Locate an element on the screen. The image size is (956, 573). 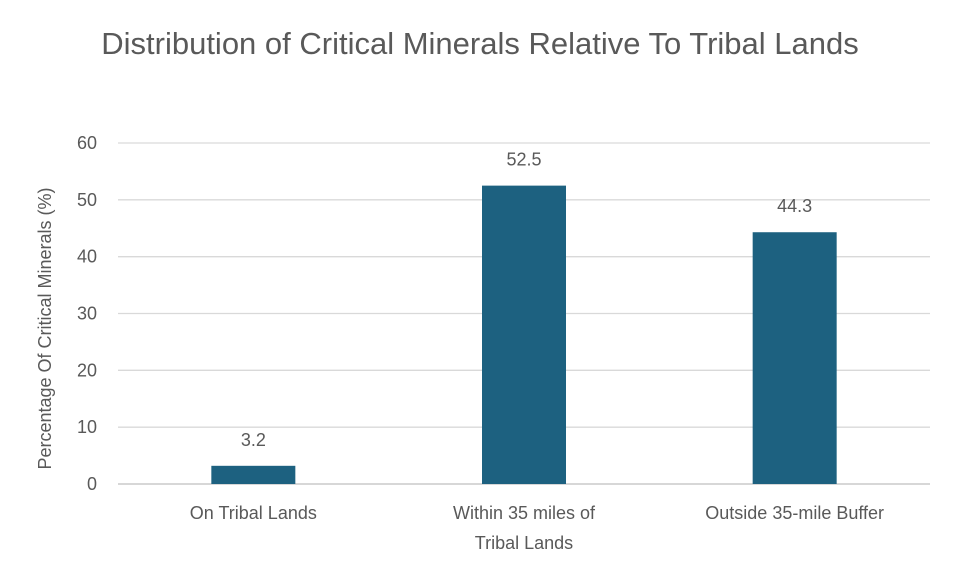
y-axis-label: Percentage Of Critical Minerals (%) is located at coordinates (45, 328).